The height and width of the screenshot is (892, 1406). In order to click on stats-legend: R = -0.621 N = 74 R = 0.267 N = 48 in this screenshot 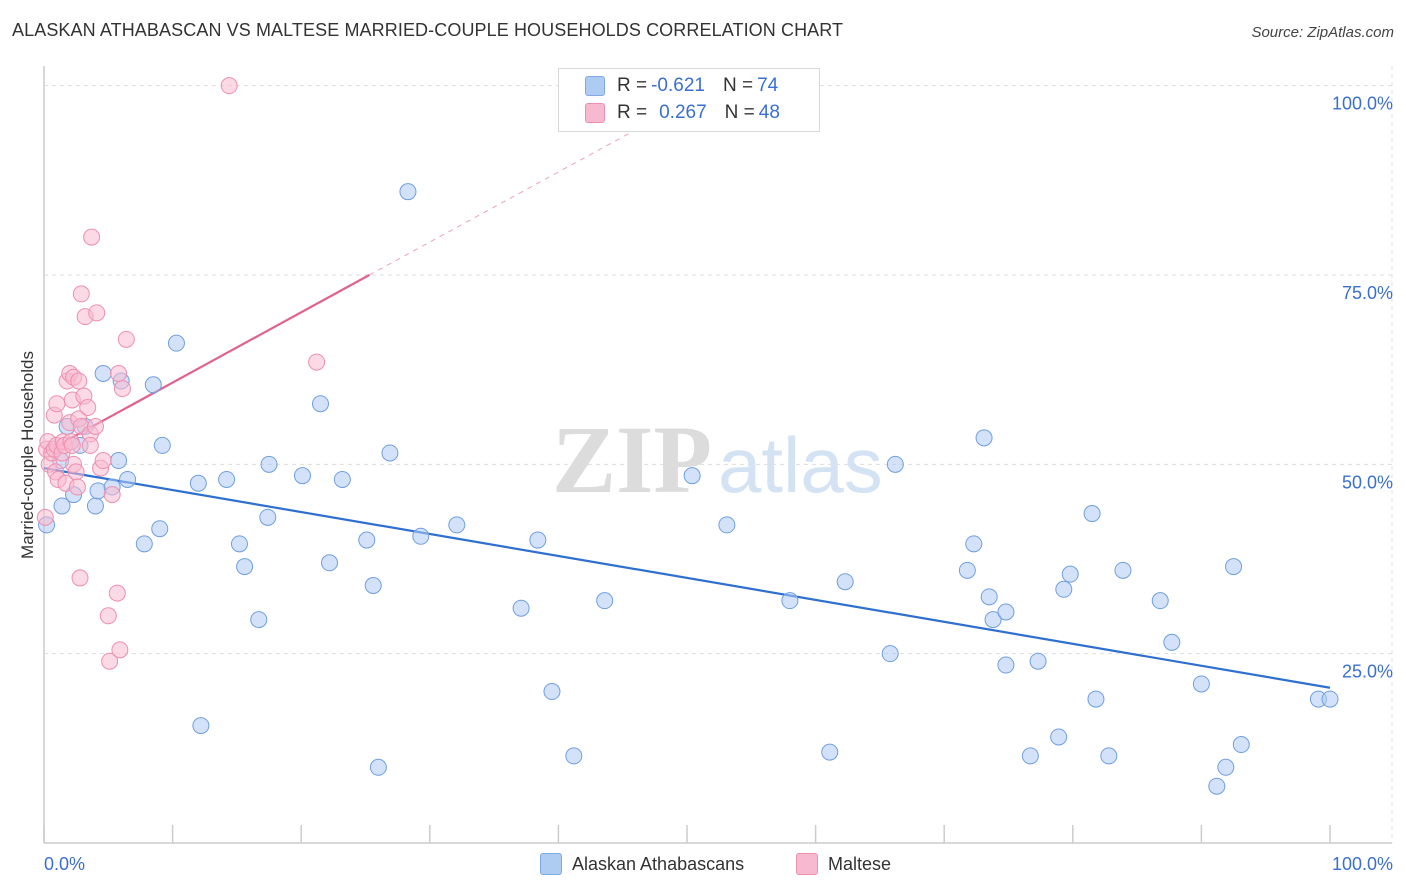, I will do `click(689, 100)`.